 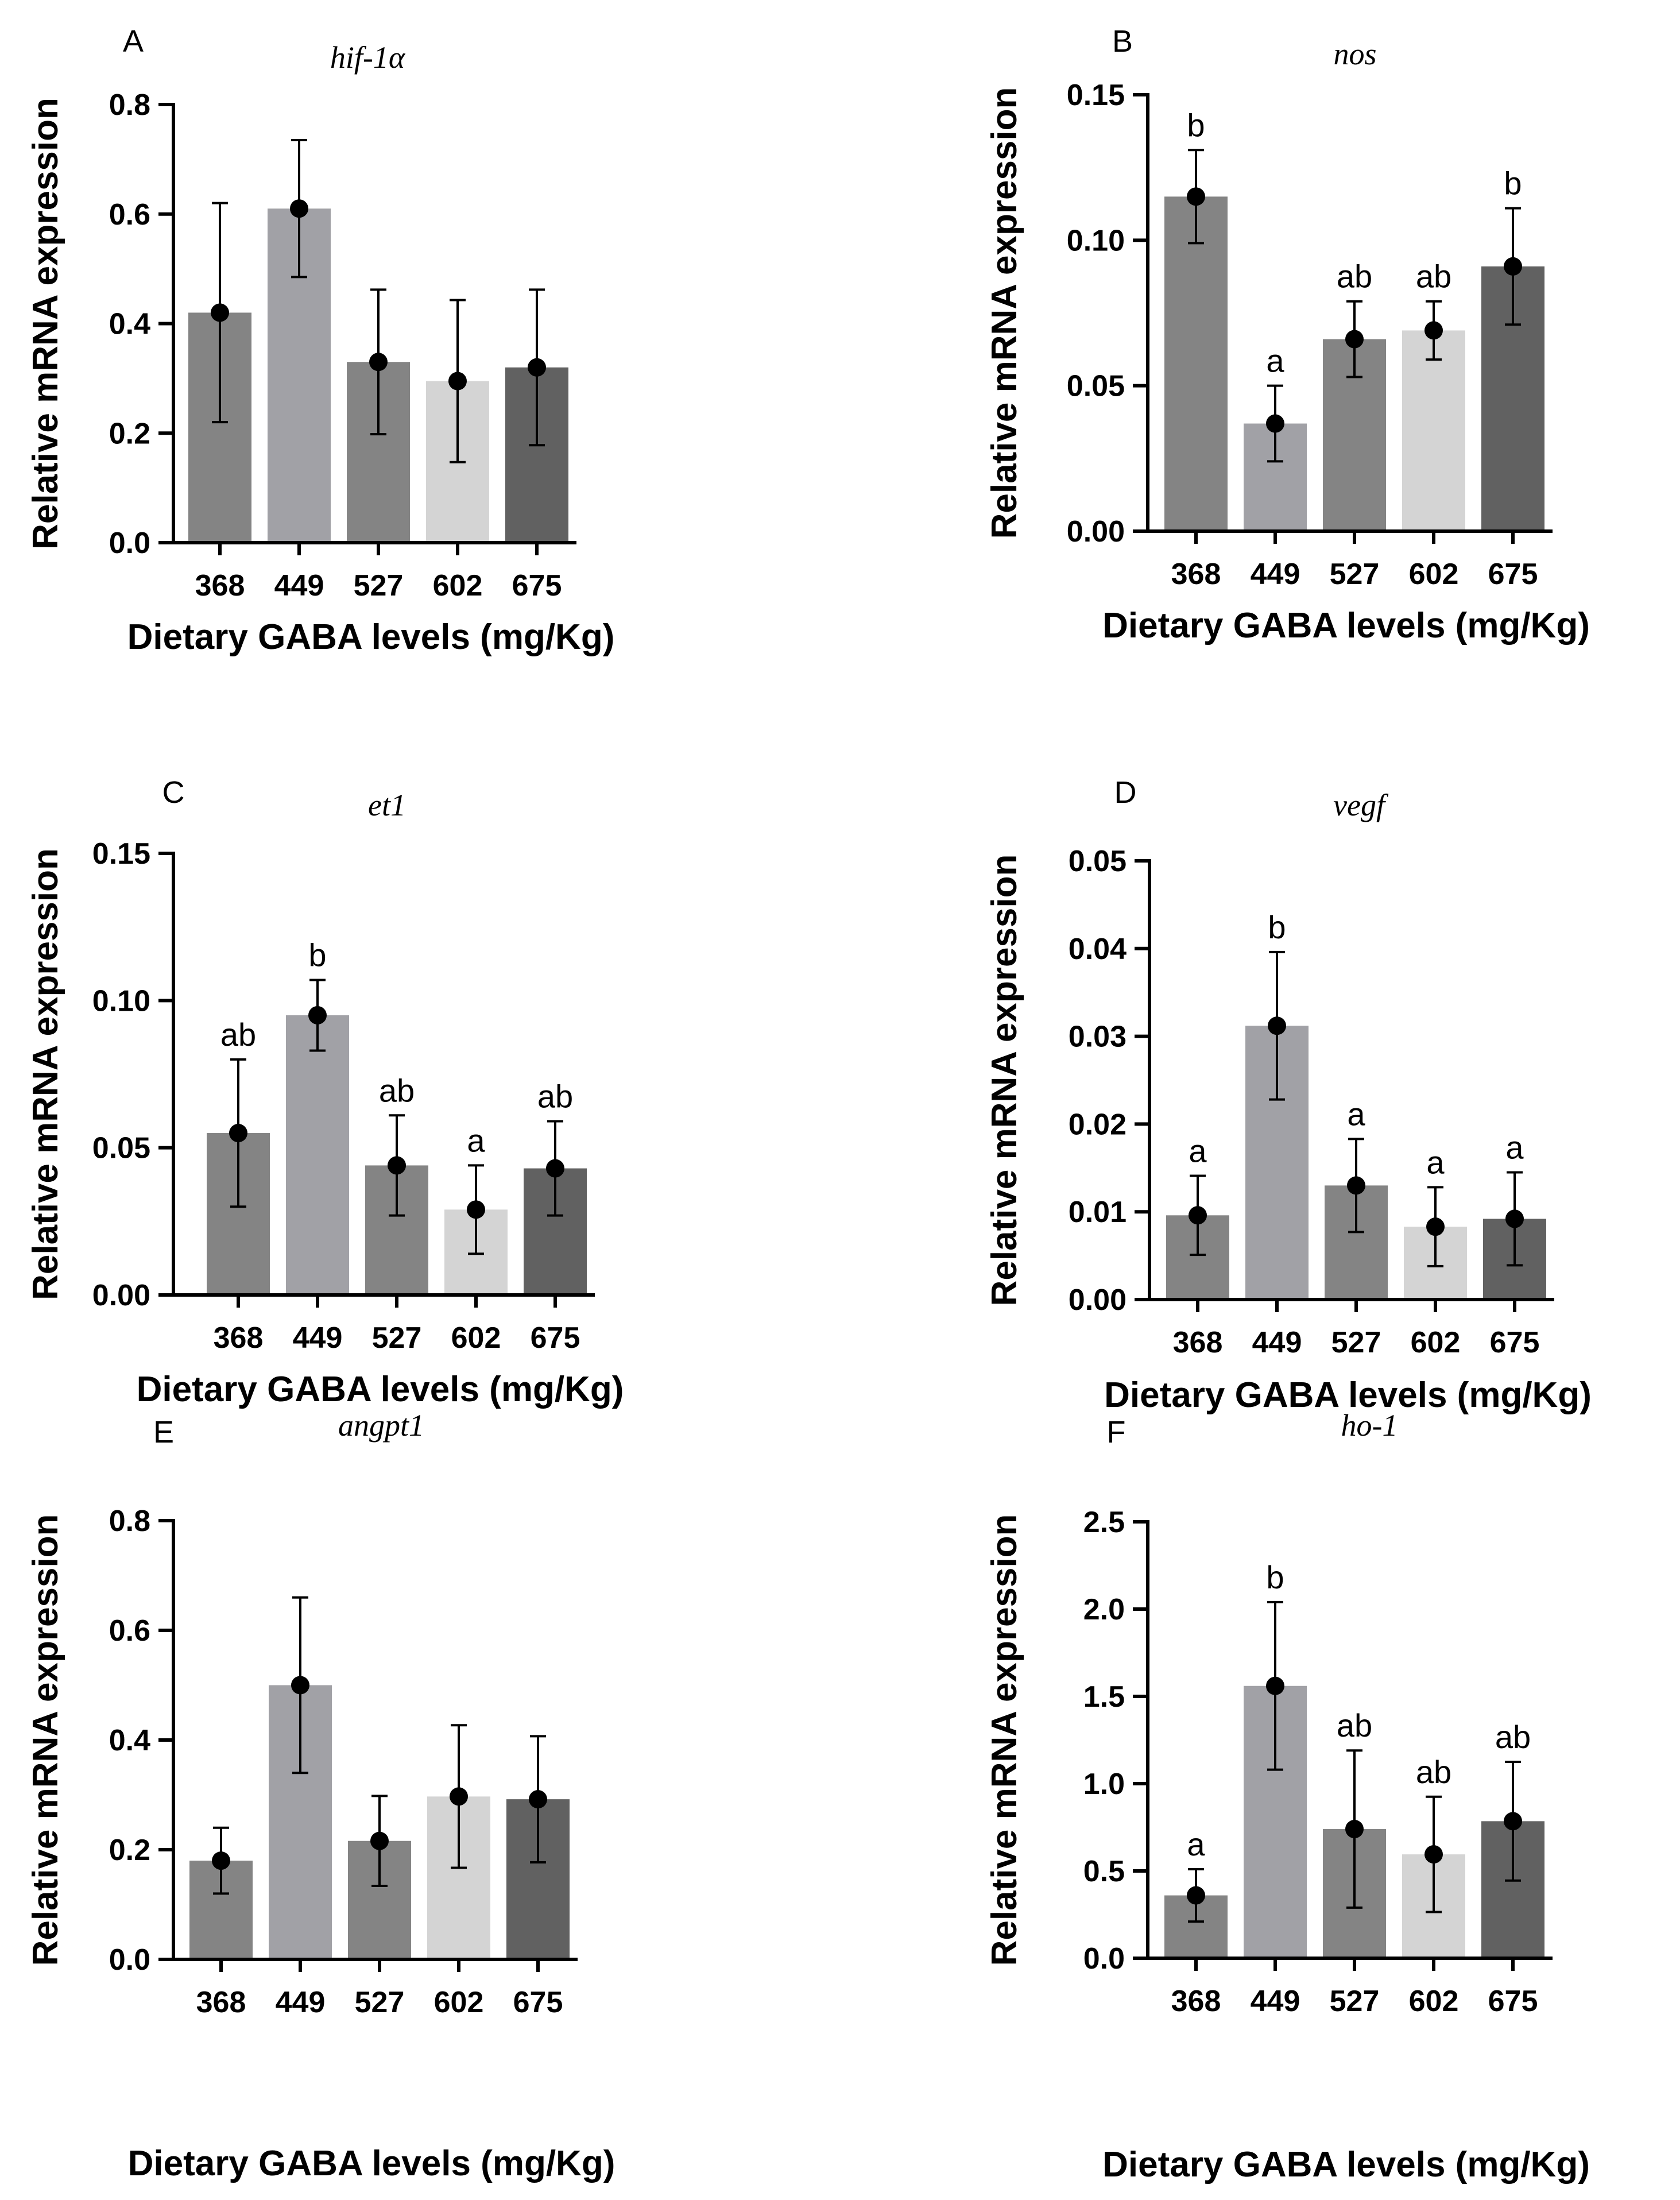 I want to click on panel-letter: E, so click(x=163, y=1432).